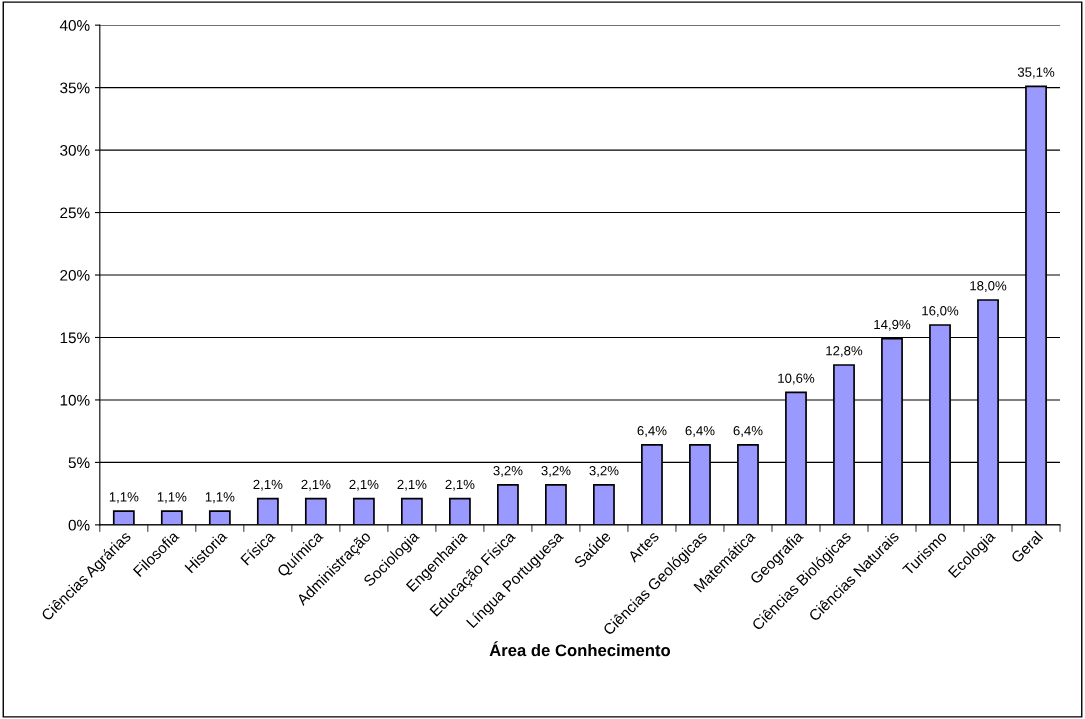  What do you see at coordinates (892, 325) in the screenshot?
I see `data-label: 14,9%` at bounding box center [892, 325].